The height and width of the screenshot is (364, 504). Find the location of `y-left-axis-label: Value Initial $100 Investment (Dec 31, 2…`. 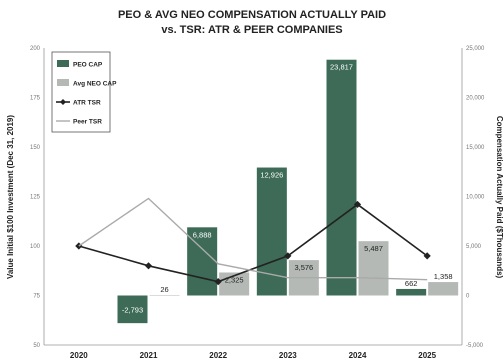

y-left-axis-label: Value Initial $100 Investment (Dec 31, 2… is located at coordinates (10, 197).